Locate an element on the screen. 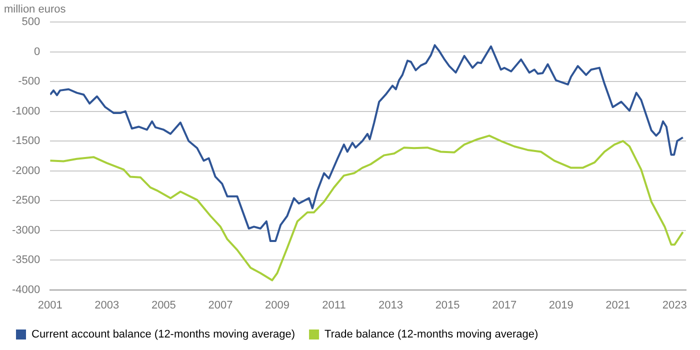 This screenshot has height=350, width=700. y-tick-label: -2500 is located at coordinates (26, 200).